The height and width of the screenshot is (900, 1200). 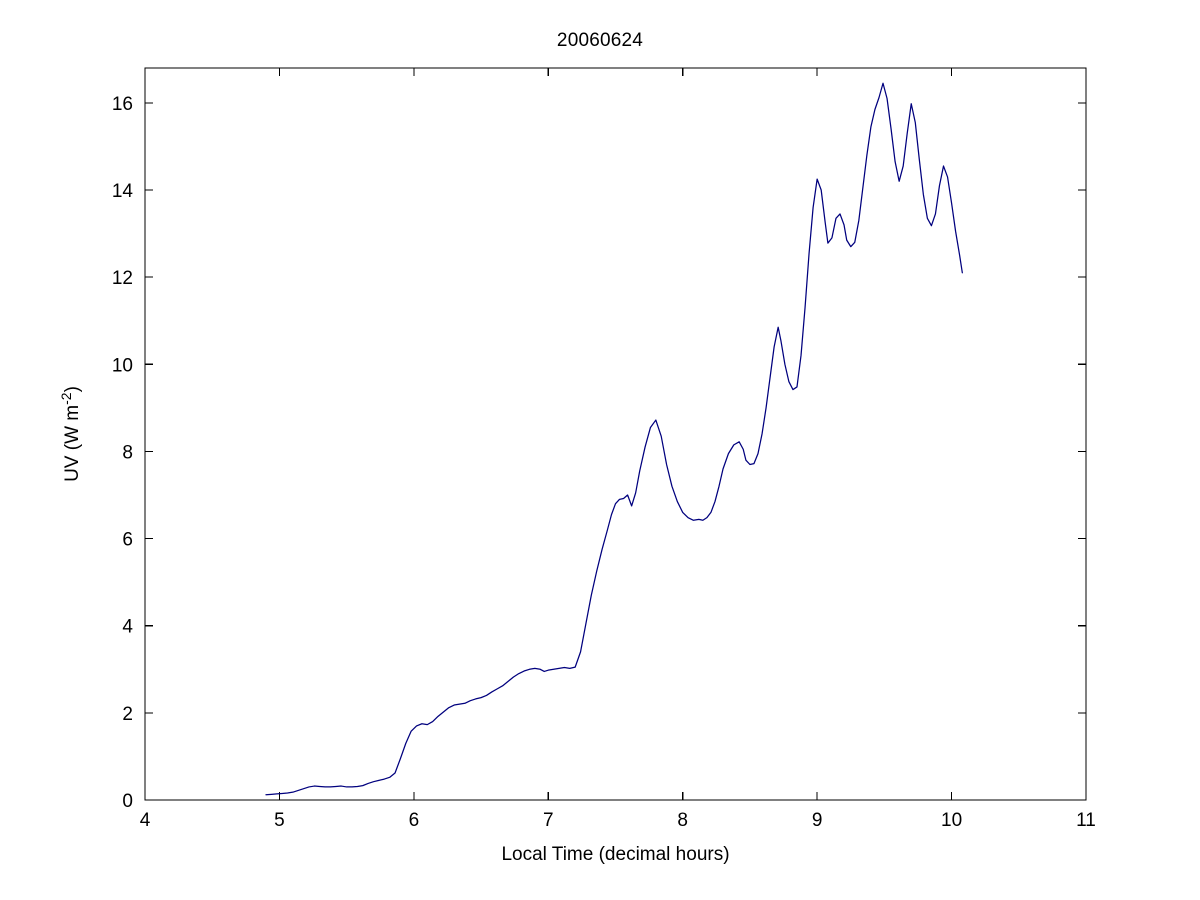 I want to click on x-tick-label: 10, so click(x=951, y=820).